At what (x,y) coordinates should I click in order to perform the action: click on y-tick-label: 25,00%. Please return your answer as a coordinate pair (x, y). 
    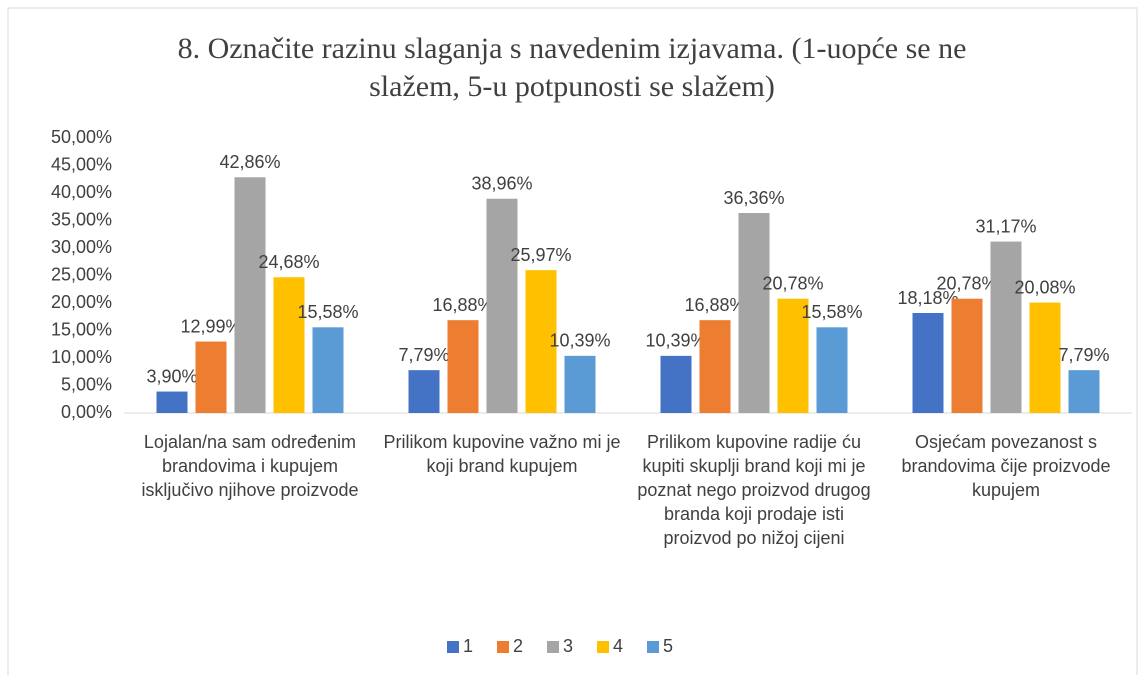
    Looking at the image, I should click on (81, 274).